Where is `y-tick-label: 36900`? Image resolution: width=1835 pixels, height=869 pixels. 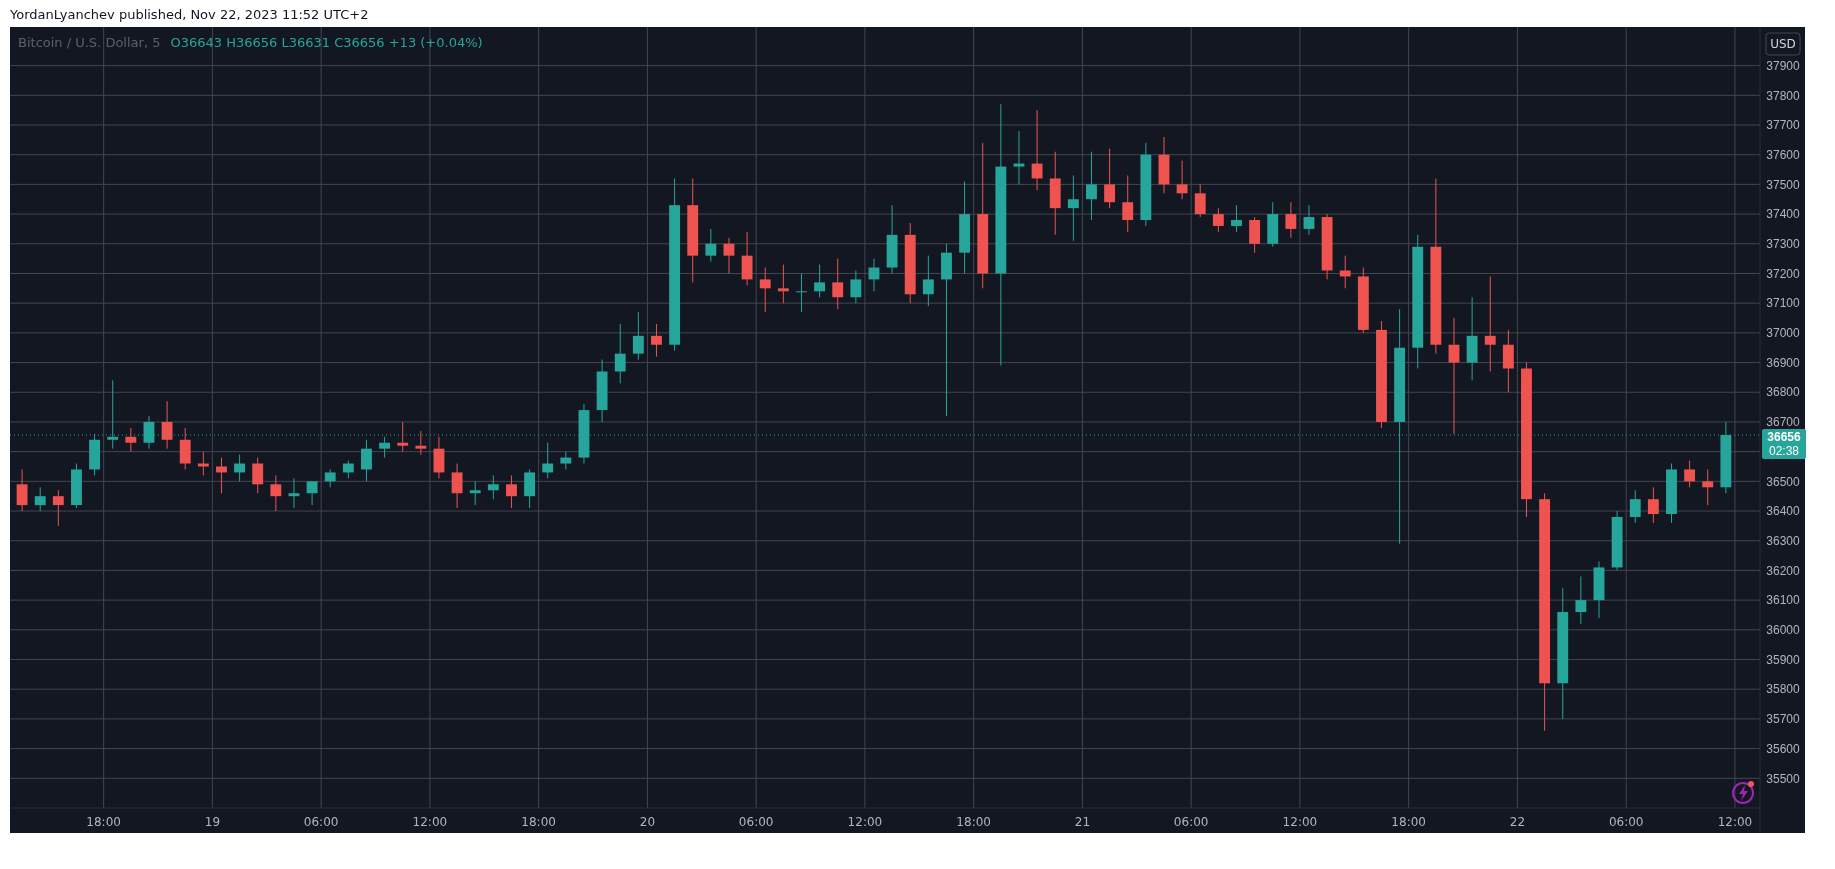
y-tick-label: 36900 is located at coordinates (1783, 362).